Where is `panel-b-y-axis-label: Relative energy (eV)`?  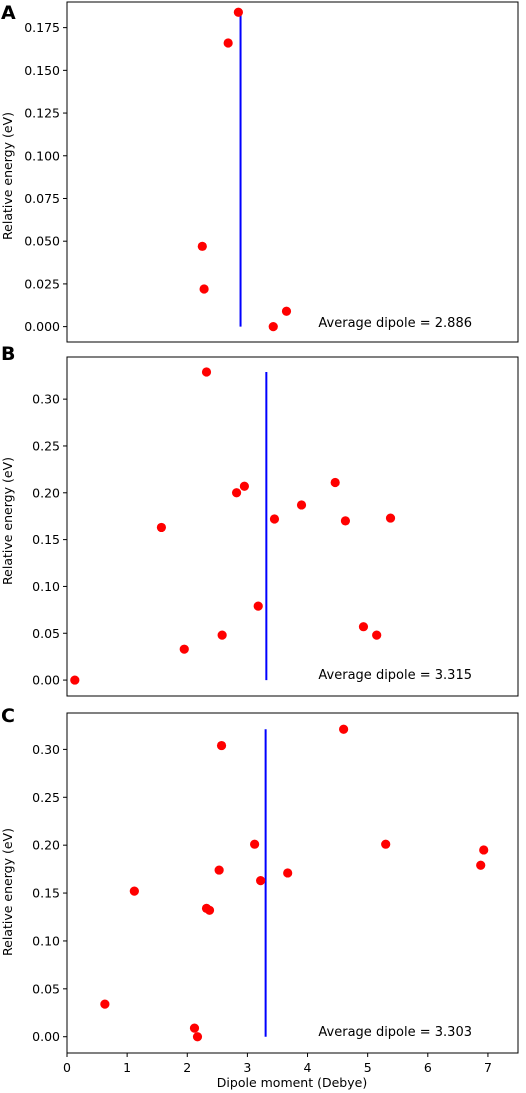
panel-b-y-axis-label: Relative energy (eV) is located at coordinates (7, 521).